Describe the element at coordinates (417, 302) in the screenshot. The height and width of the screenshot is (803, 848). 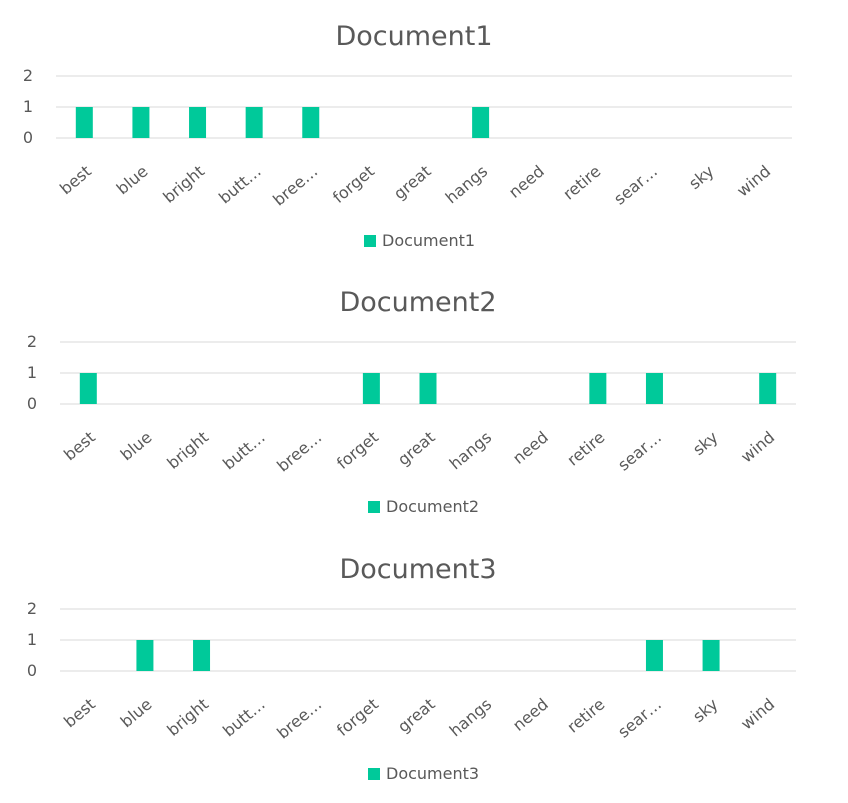
I see `chart-title: Document2` at that location.